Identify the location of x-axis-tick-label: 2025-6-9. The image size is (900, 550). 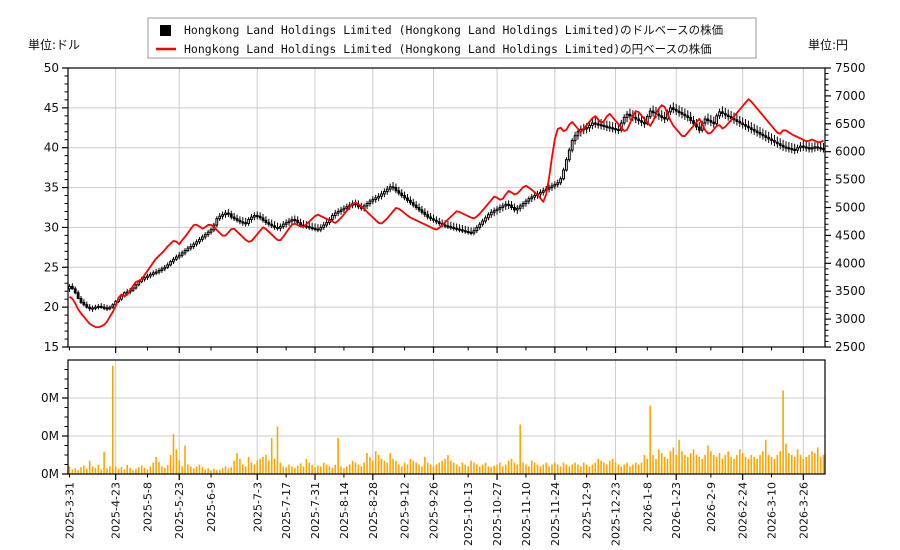
(211, 507).